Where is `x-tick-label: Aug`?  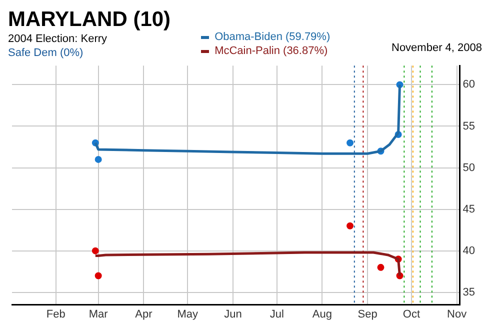 x-tick-label: Aug is located at coordinates (322, 314).